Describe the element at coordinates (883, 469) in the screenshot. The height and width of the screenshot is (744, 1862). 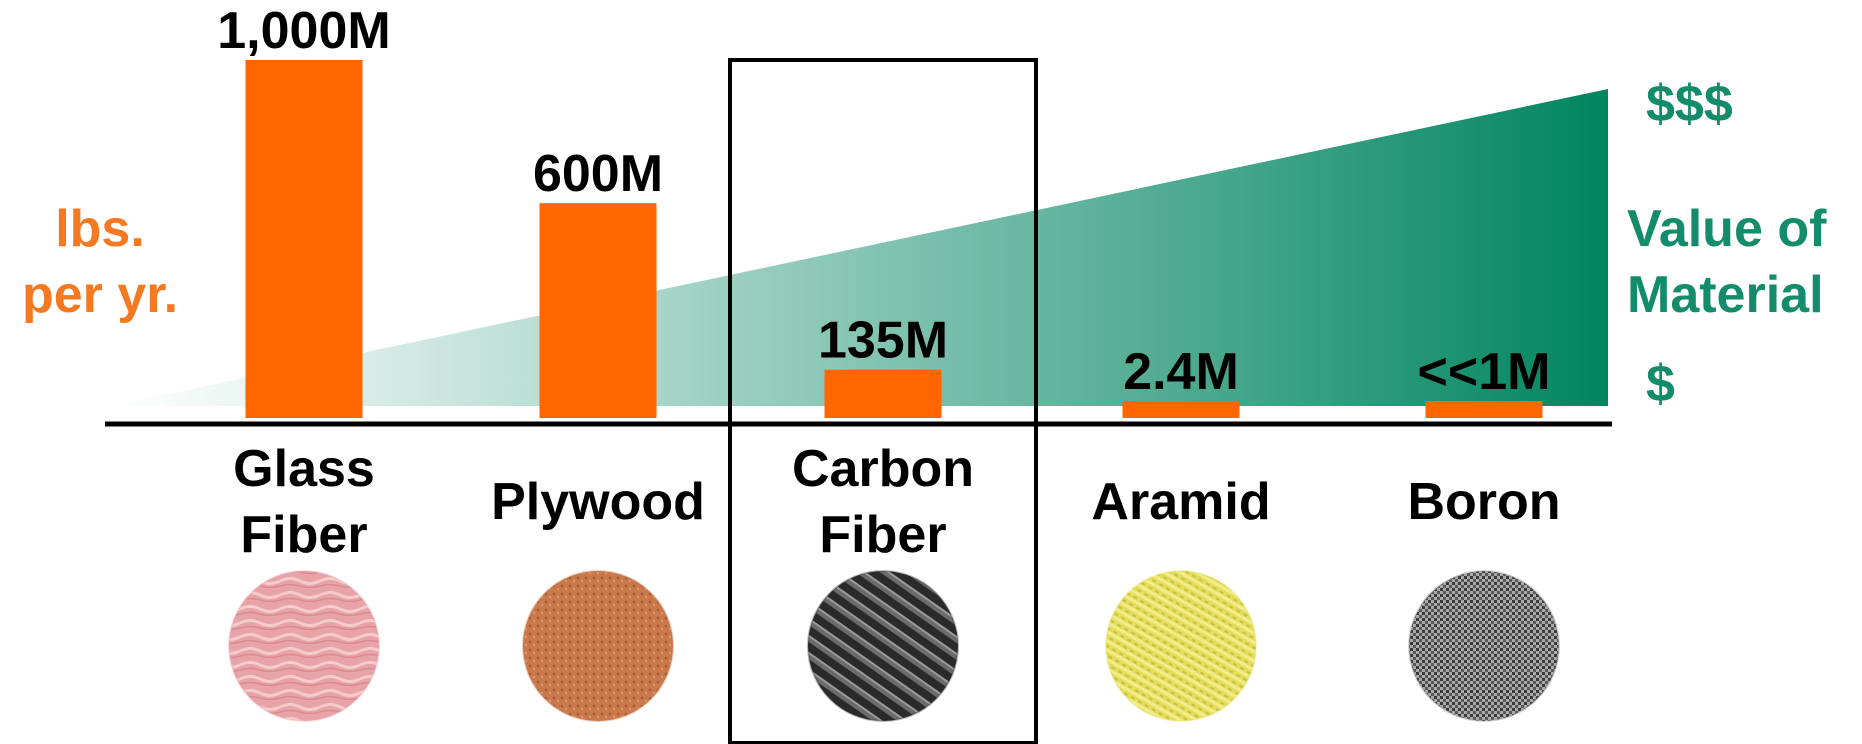
I see `category-label-carbon-fiber-line-1: Carbon` at that location.